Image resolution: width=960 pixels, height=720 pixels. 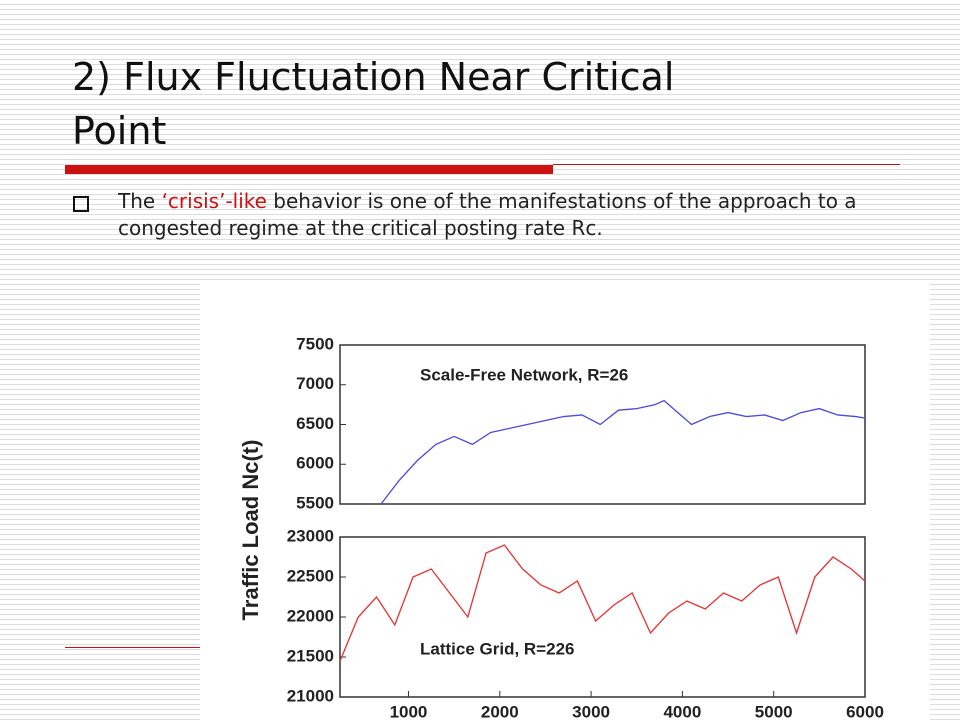 I want to click on highlight: ‘crisis’-like, so click(x=214, y=201).